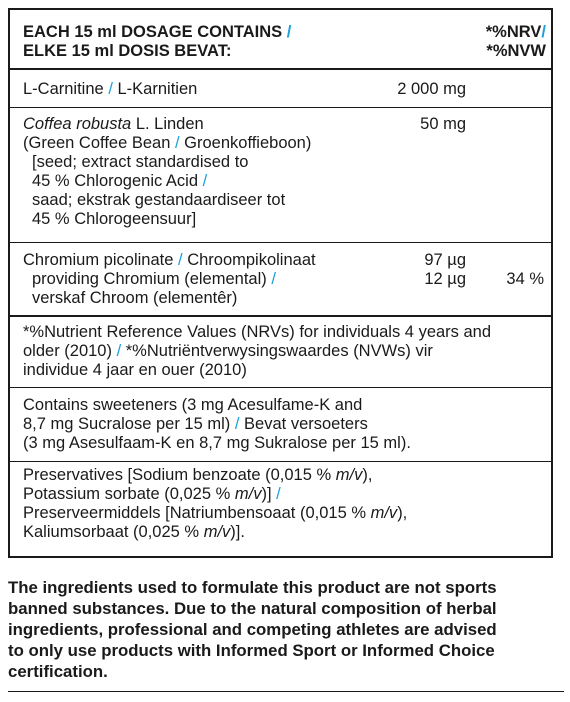 Image resolution: width=570 pixels, height=702 pixels. Describe the element at coordinates (445, 260) in the screenshot. I see `chromium-amount-1: 97 µg` at that location.